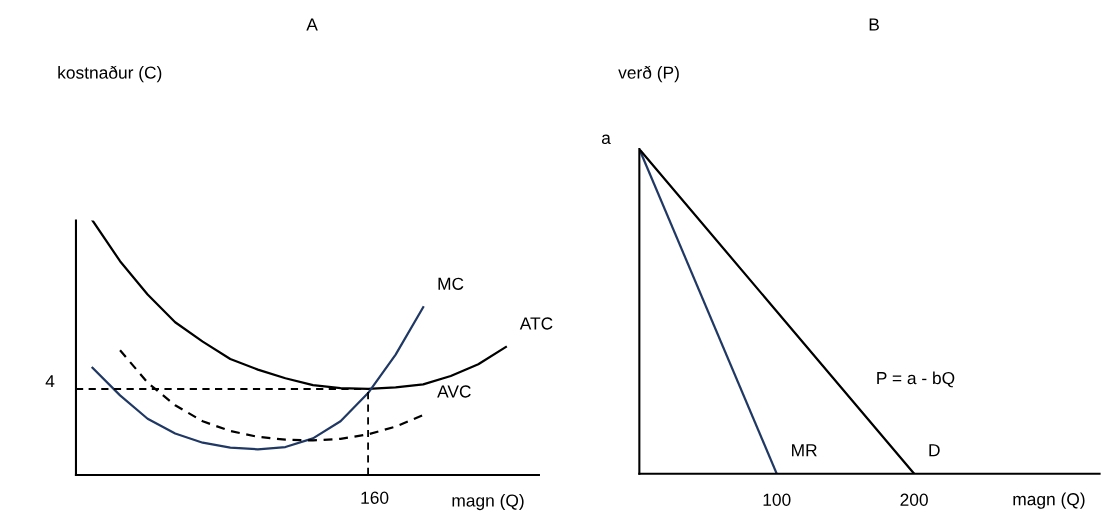 Image resolution: width=1101 pixels, height=513 pixels. Describe the element at coordinates (648, 74) in the screenshot. I see `y-axis-title: verð (P)` at that location.